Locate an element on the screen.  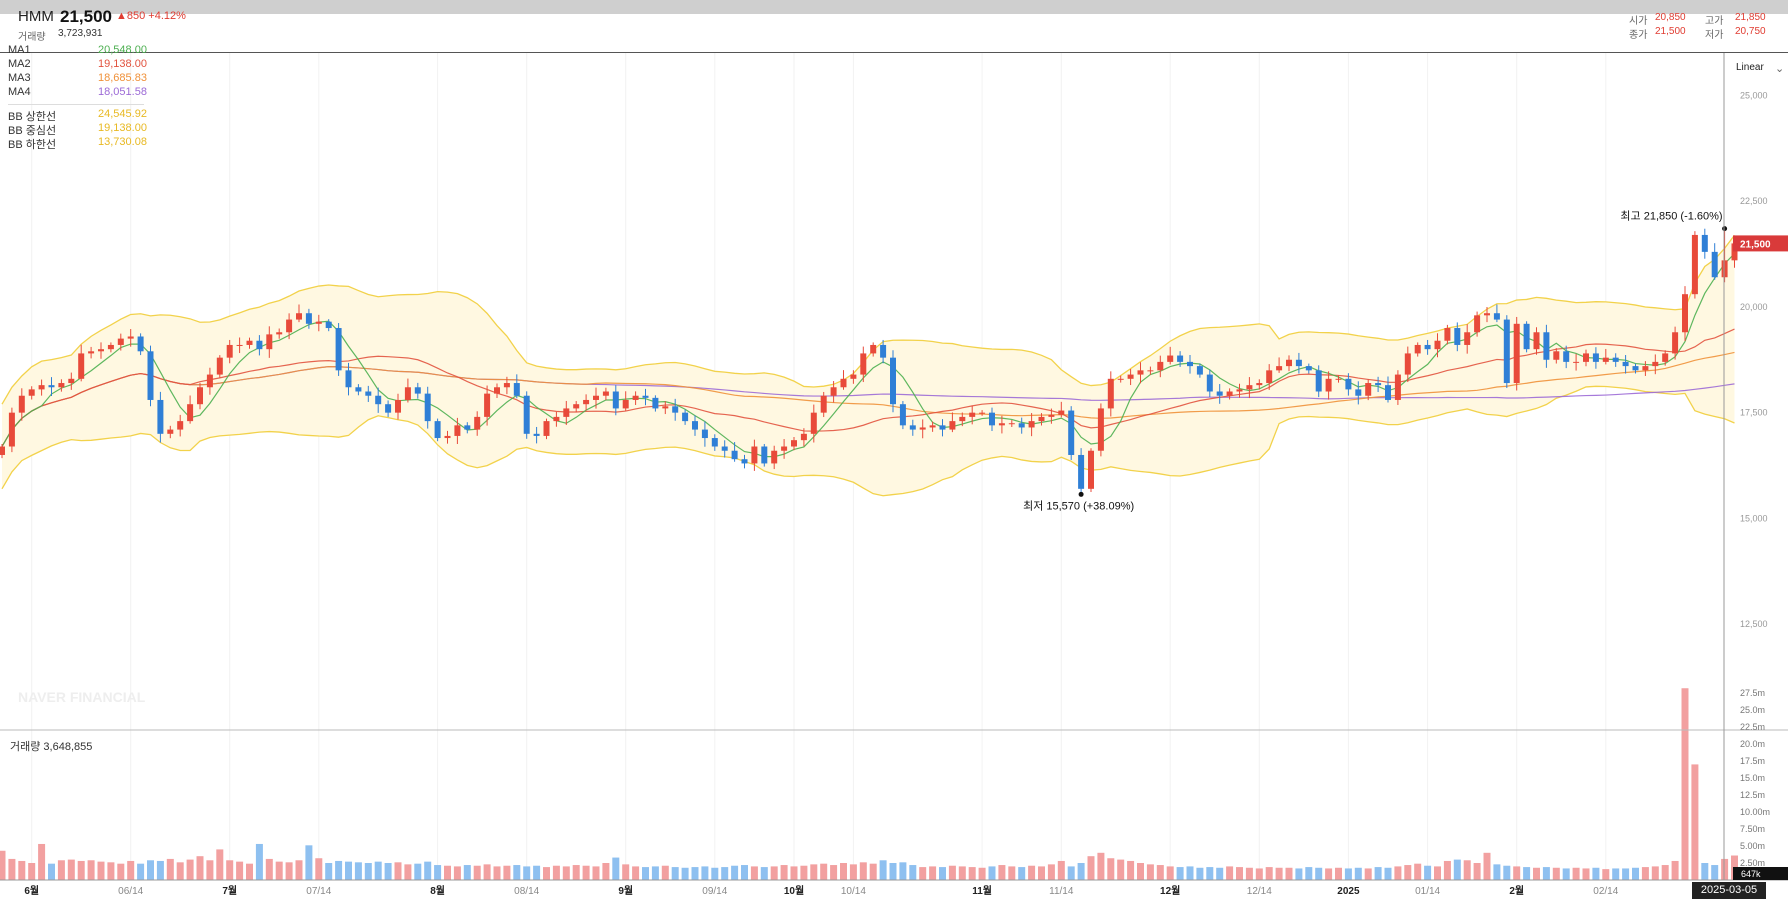
legend-bb-lower: BB 하한선 13,730.08 is located at coordinates (78, 143).